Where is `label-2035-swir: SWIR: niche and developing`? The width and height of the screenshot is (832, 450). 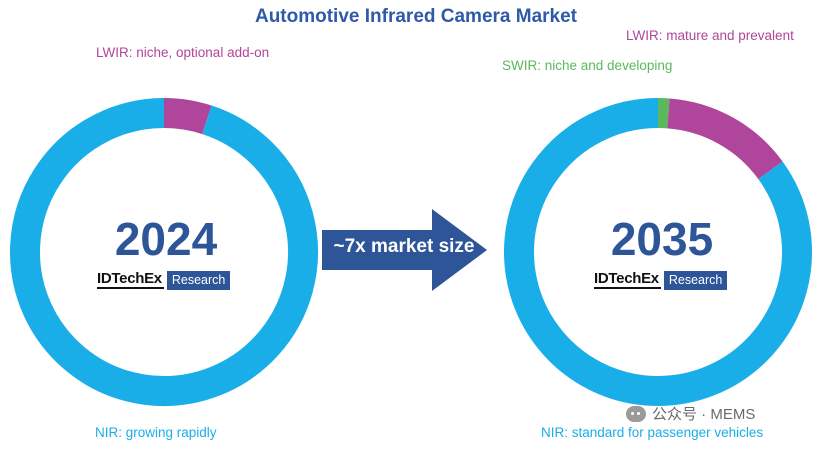
label-2035-swir: SWIR: niche and developing is located at coordinates (587, 65).